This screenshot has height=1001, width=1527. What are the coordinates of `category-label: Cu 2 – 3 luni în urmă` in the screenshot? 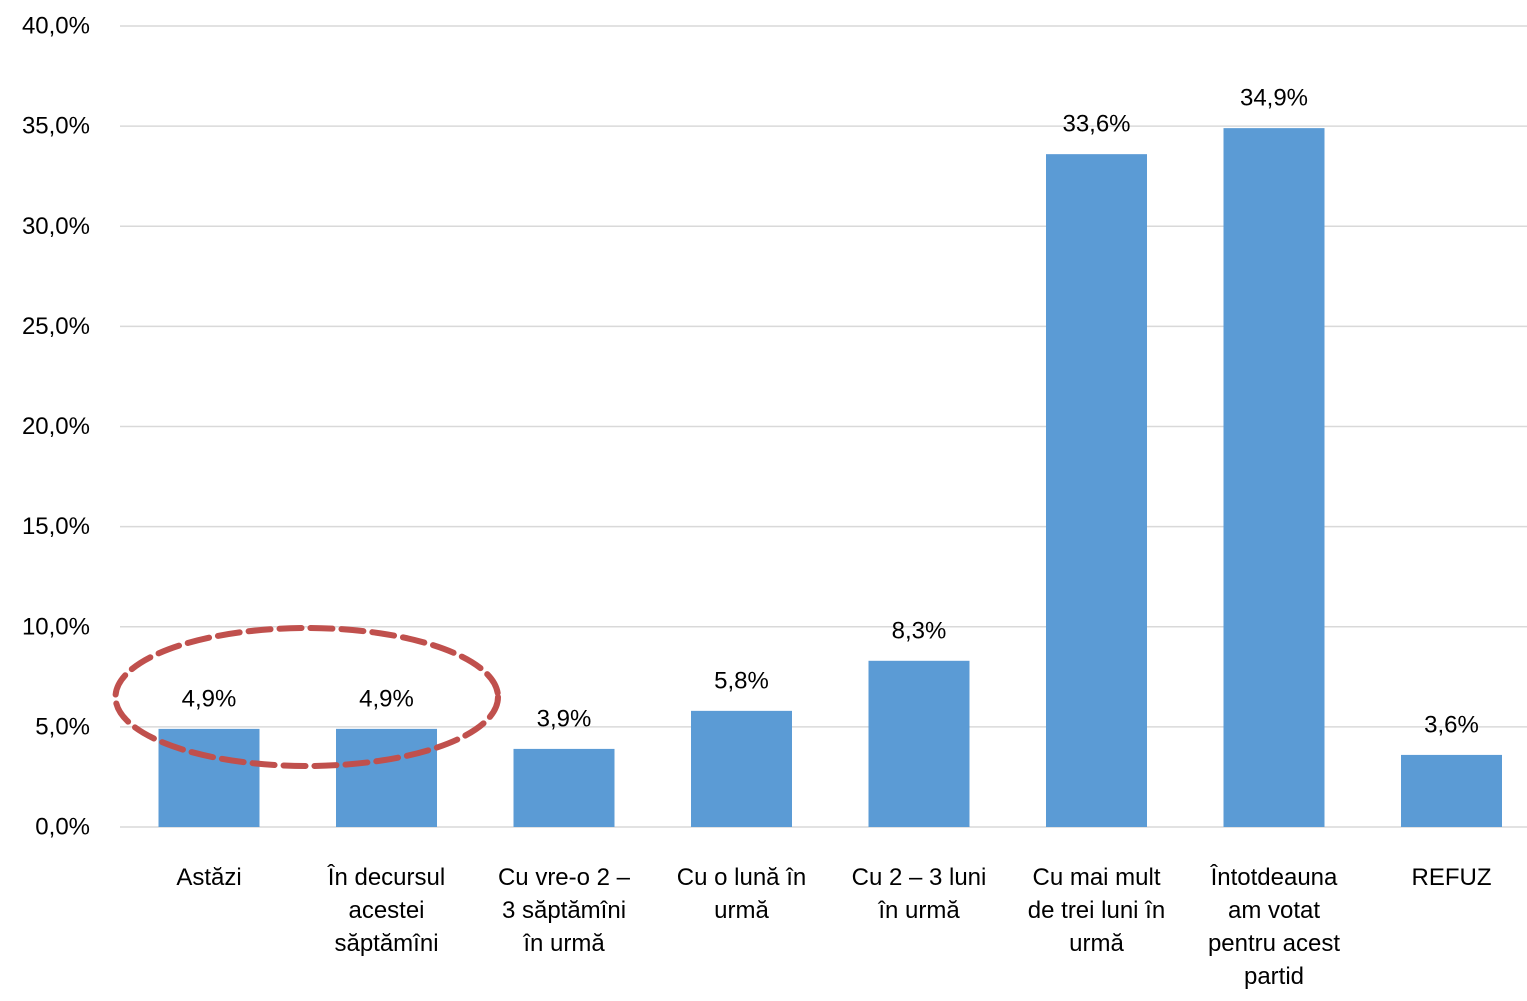 It's located at (919, 894).